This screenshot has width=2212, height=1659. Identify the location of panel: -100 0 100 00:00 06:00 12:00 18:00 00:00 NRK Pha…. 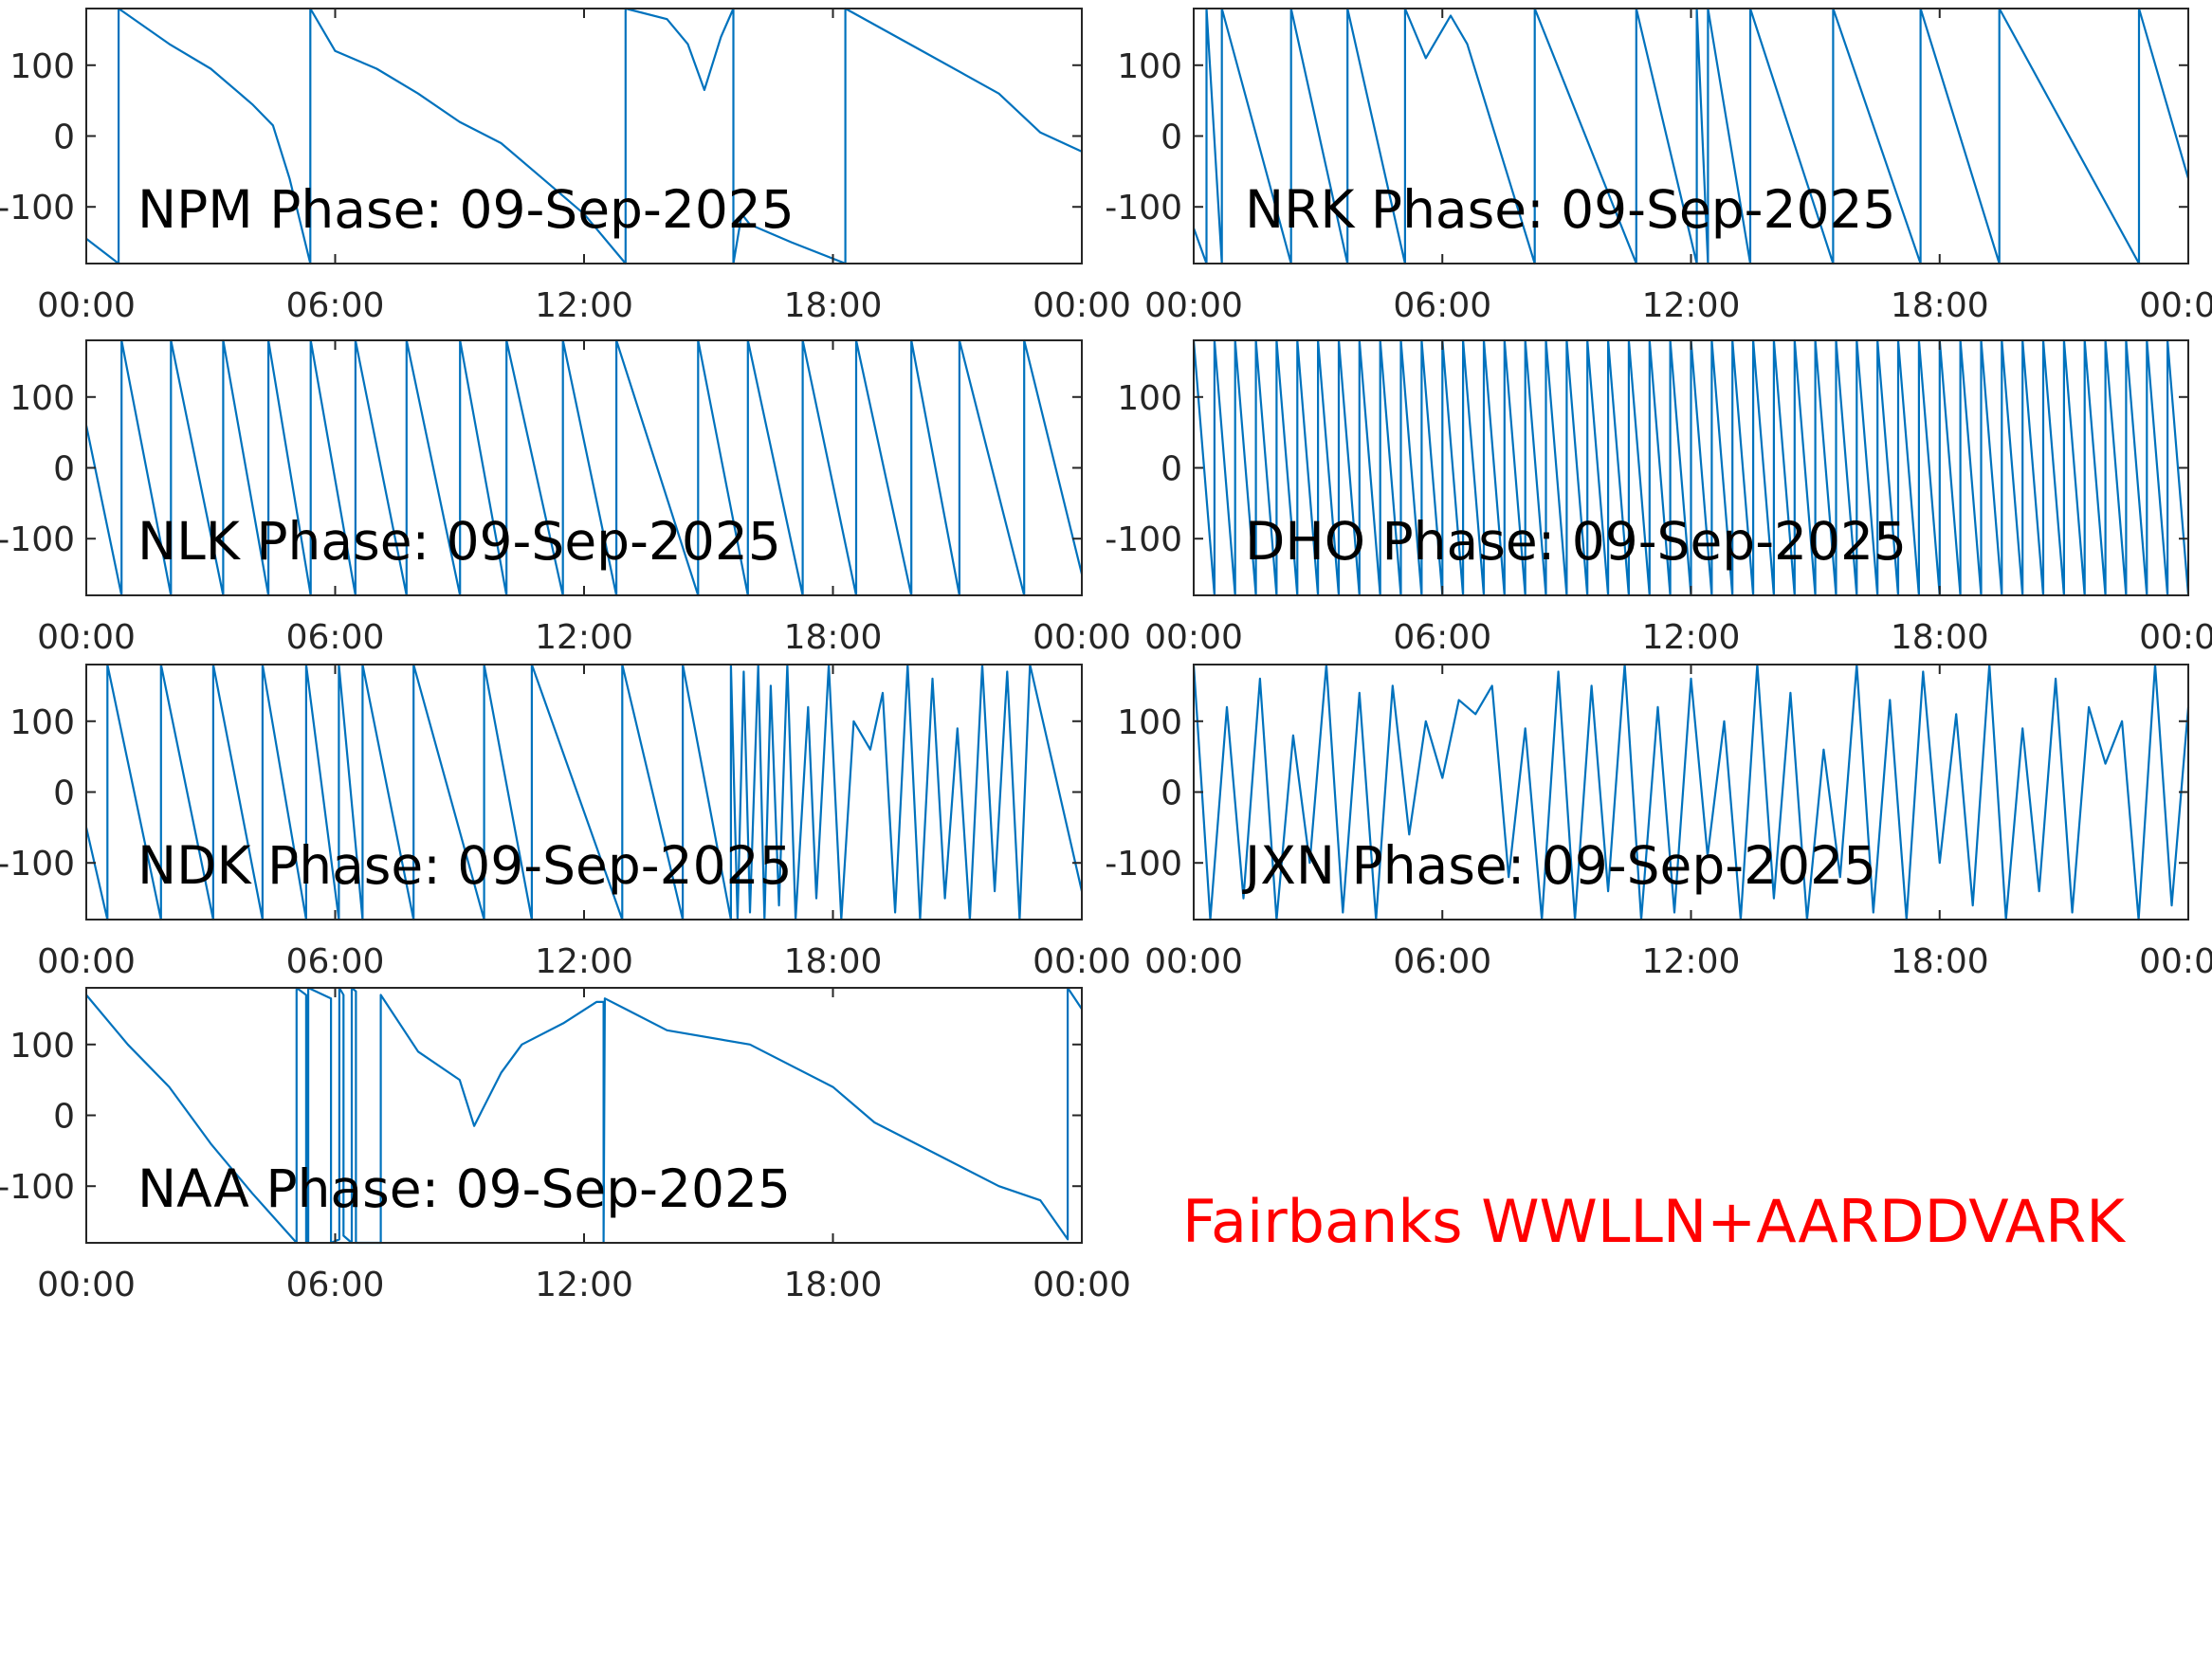
(1658, 166).